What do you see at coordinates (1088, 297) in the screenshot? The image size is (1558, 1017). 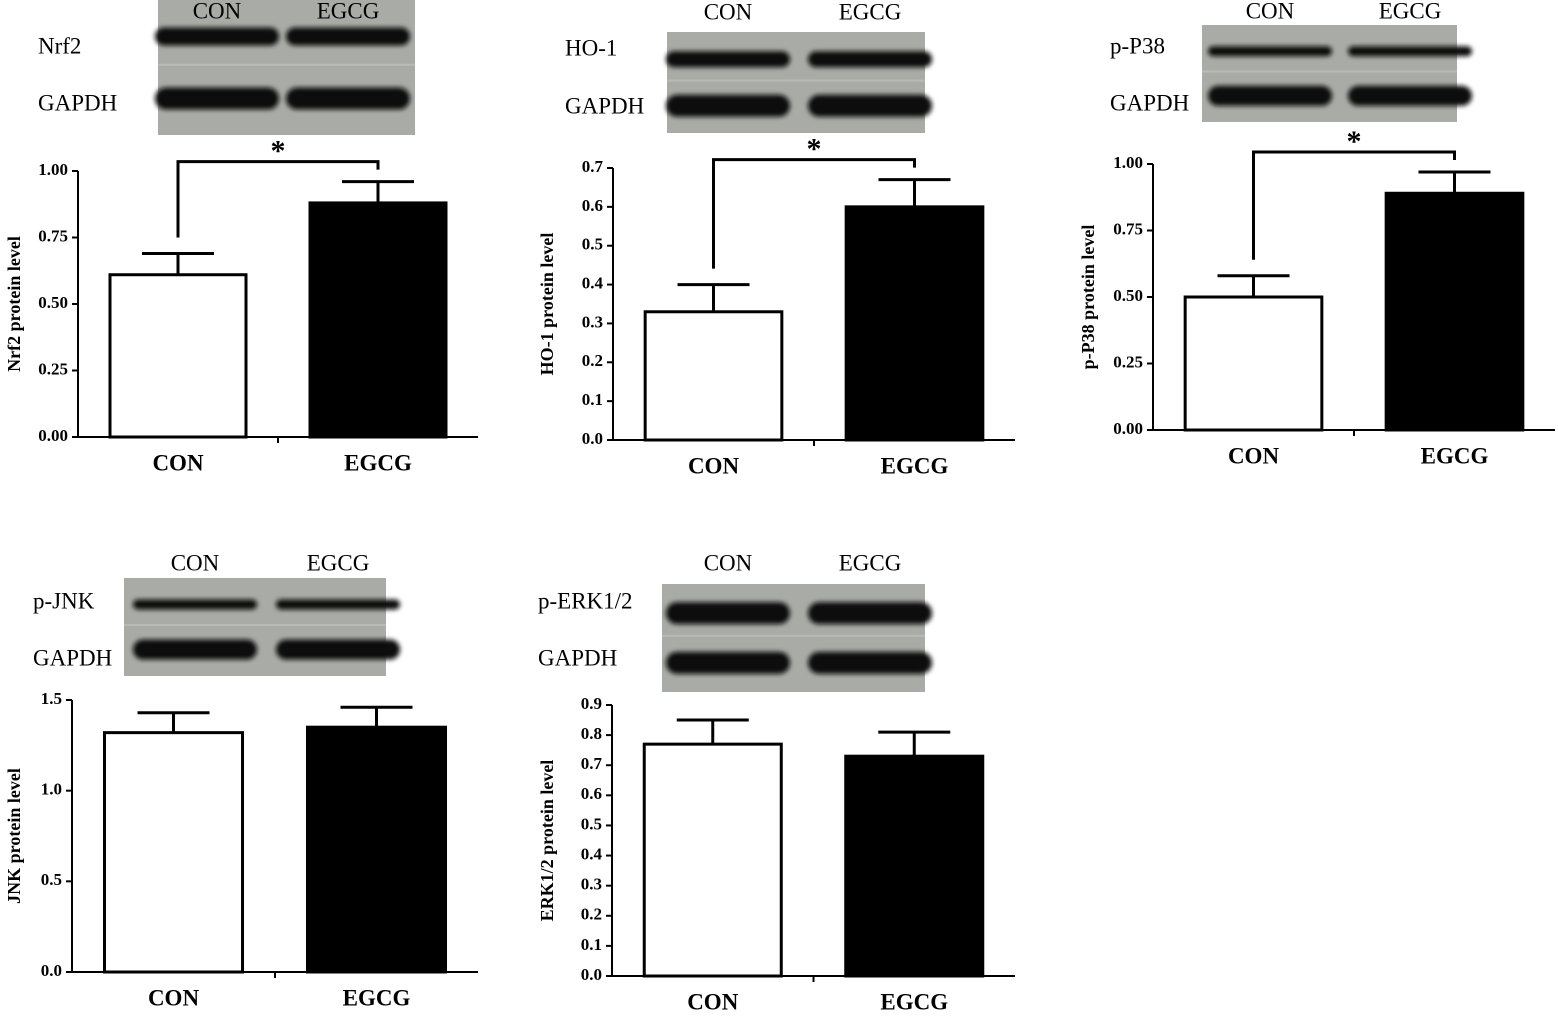 I see `y-axis-label: p-P38 protein level` at bounding box center [1088, 297].